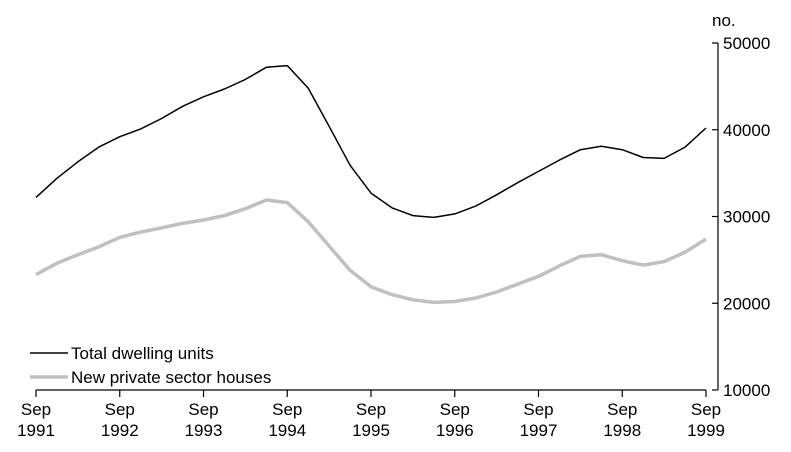  Describe the element at coordinates (706, 420) in the screenshot. I see `x-tick-label: Sep 1999` at that location.